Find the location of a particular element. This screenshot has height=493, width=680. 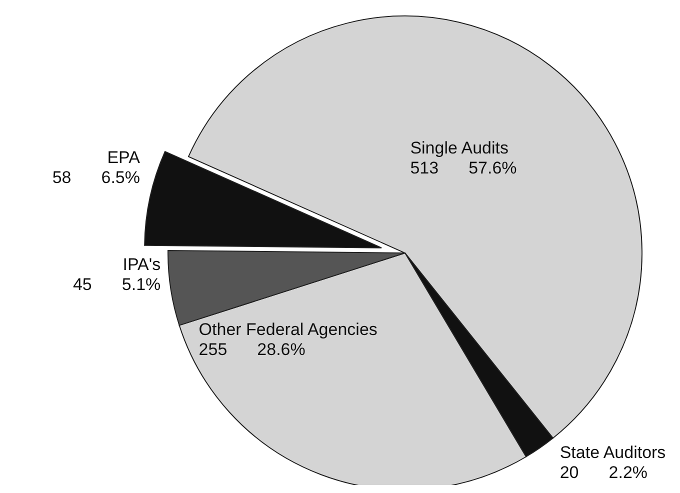

slice-label: EPA is located at coordinates (124, 157).